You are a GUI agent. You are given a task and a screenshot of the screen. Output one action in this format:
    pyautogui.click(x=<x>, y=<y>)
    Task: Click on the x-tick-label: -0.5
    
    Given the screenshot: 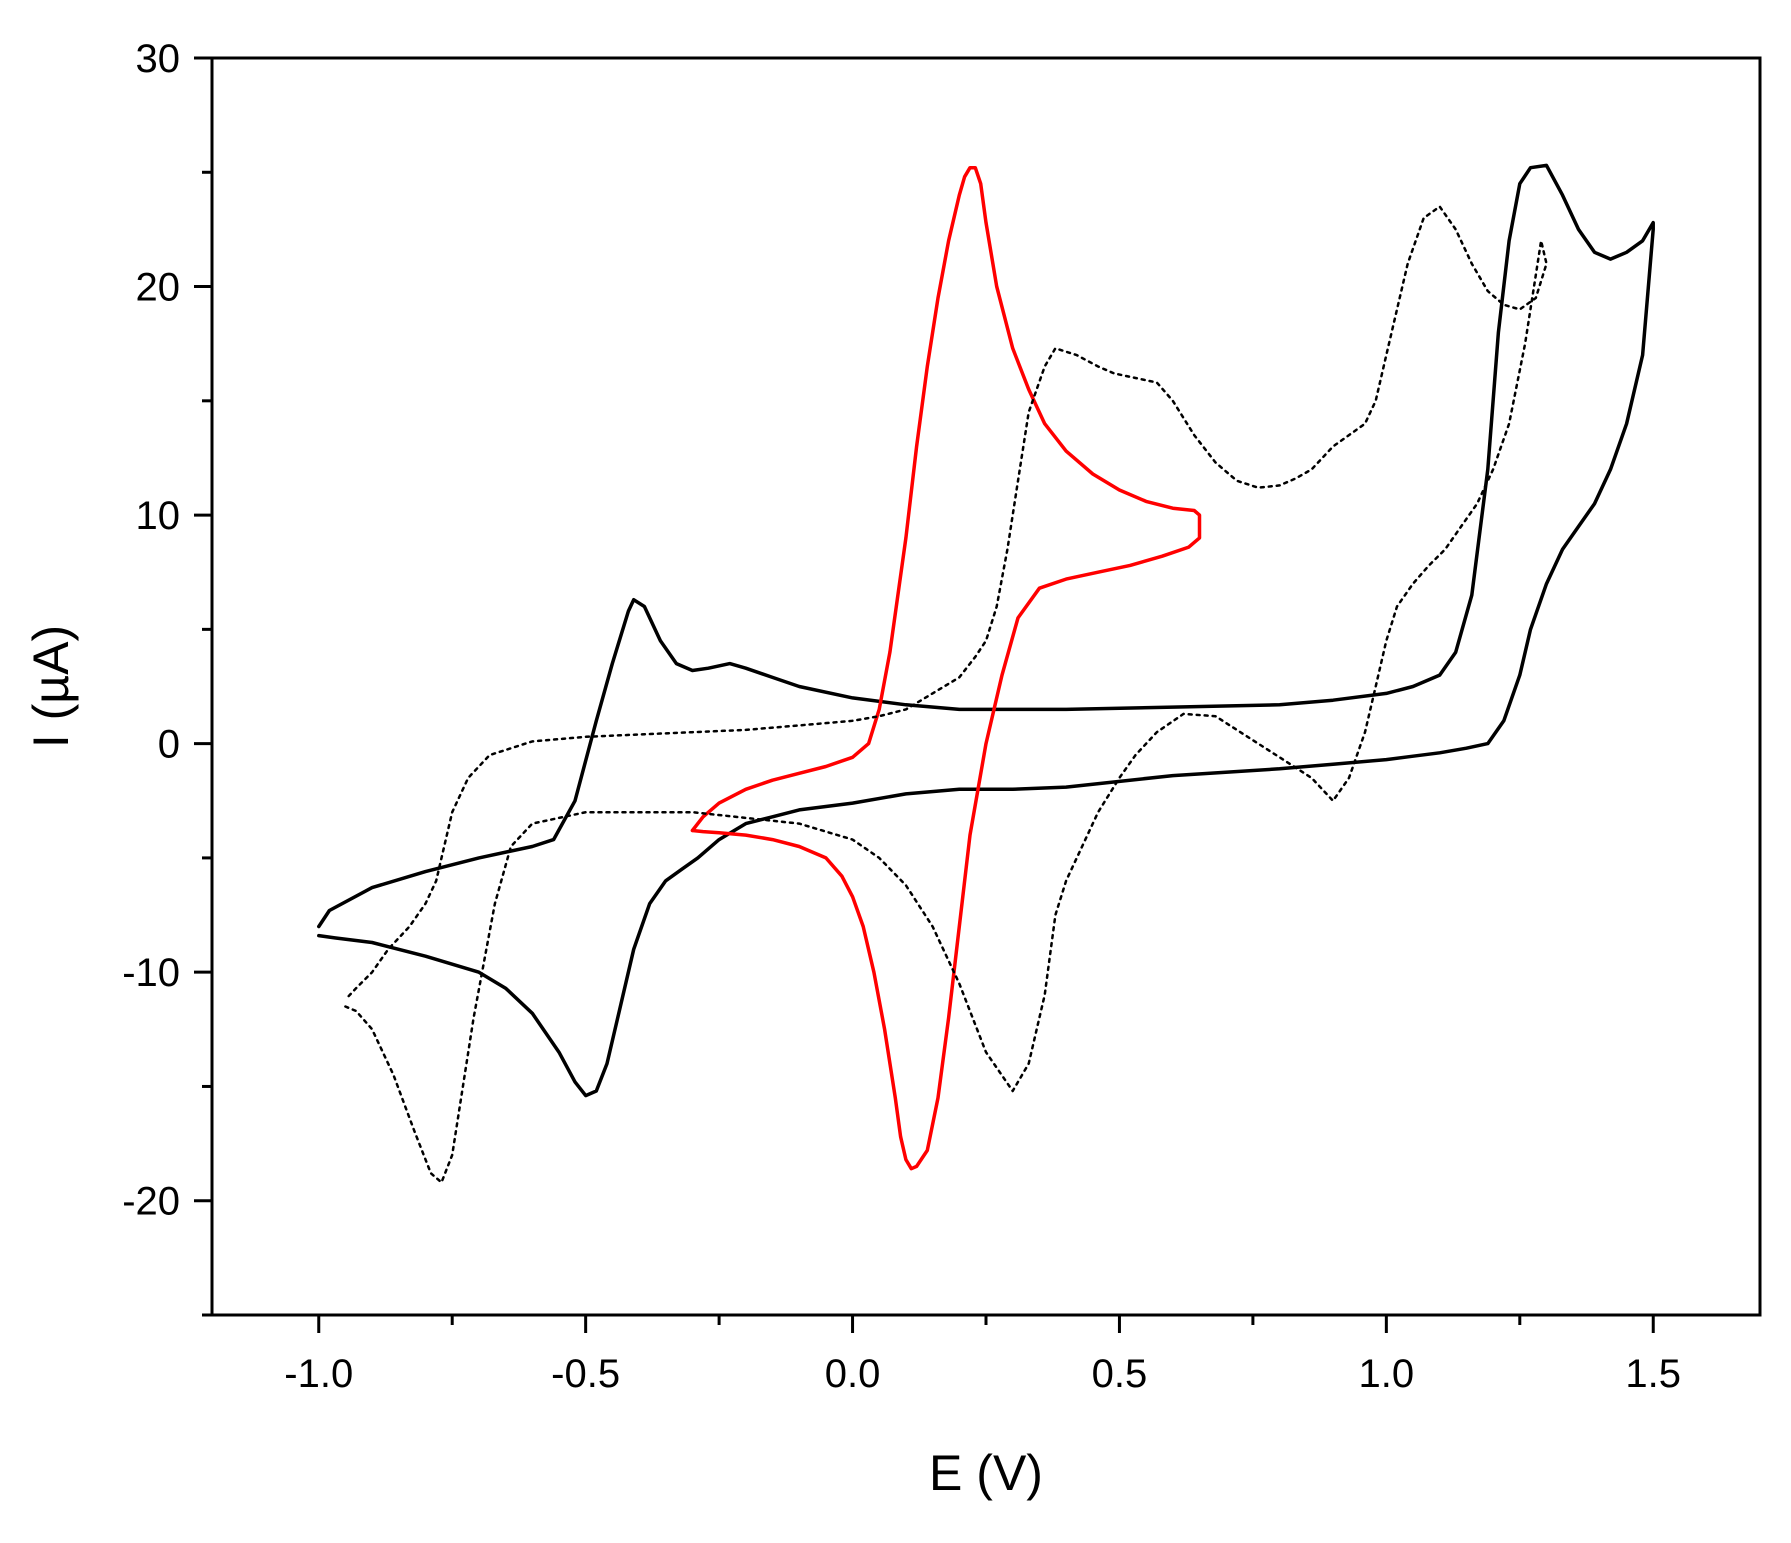 What is the action you would take?
    pyautogui.click(x=585, y=1374)
    